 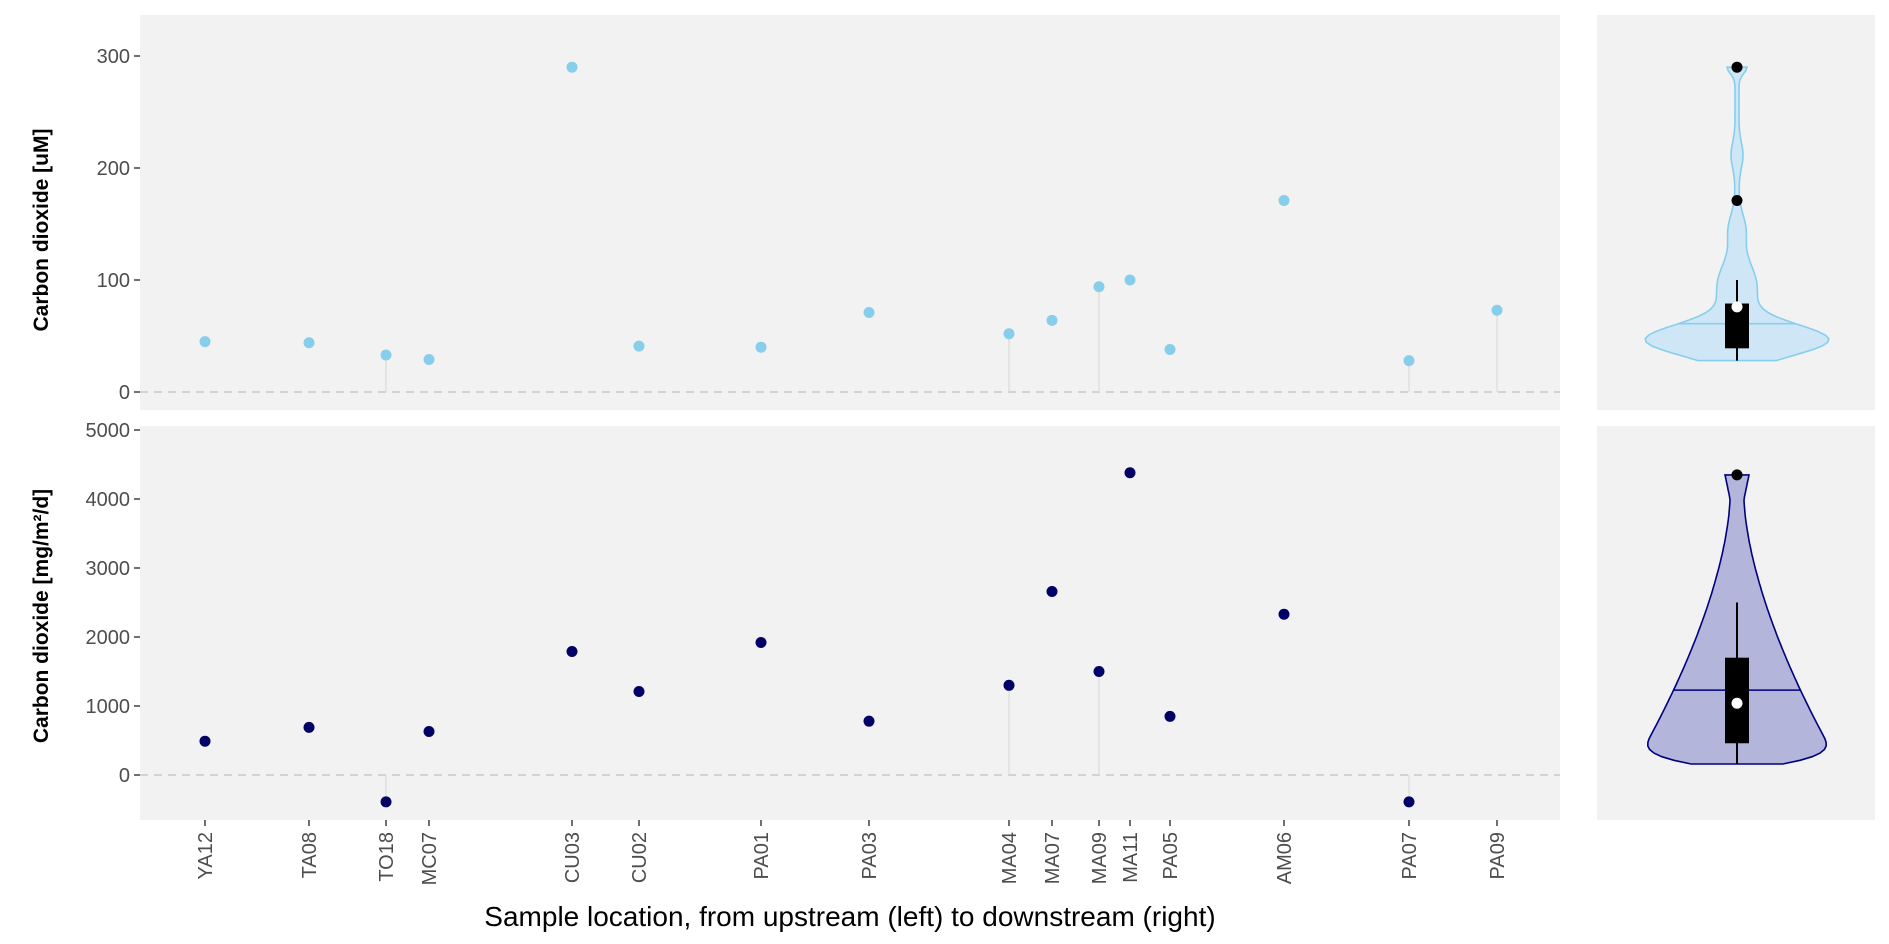 I want to click on panel-top-right, so click(x=1736, y=212).